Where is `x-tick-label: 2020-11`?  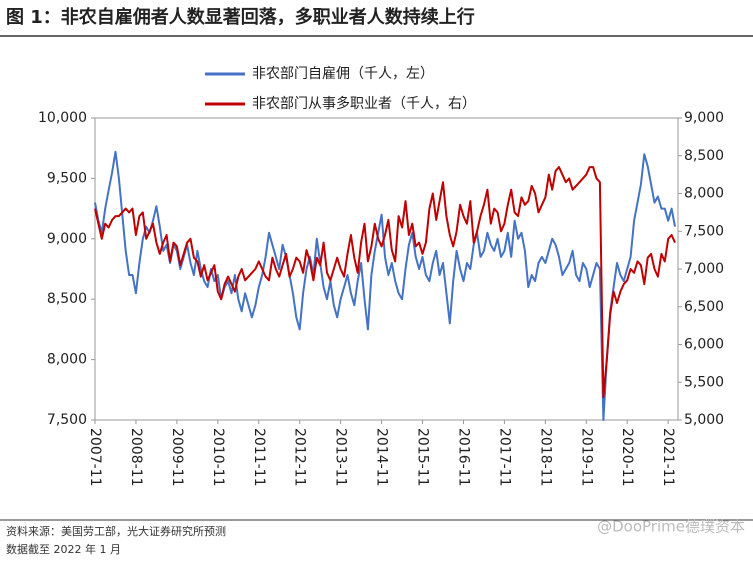 x-tick-label: 2020-11 is located at coordinates (627, 457).